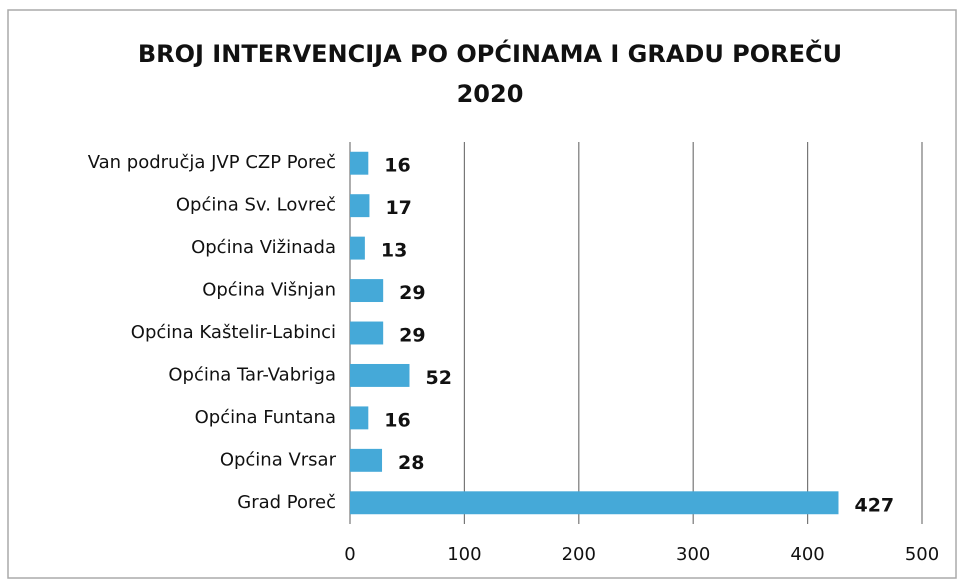 This screenshot has width=961, height=581. Describe the element at coordinates (286, 502) in the screenshot. I see `y-tick-label: Grad Poreč` at that location.